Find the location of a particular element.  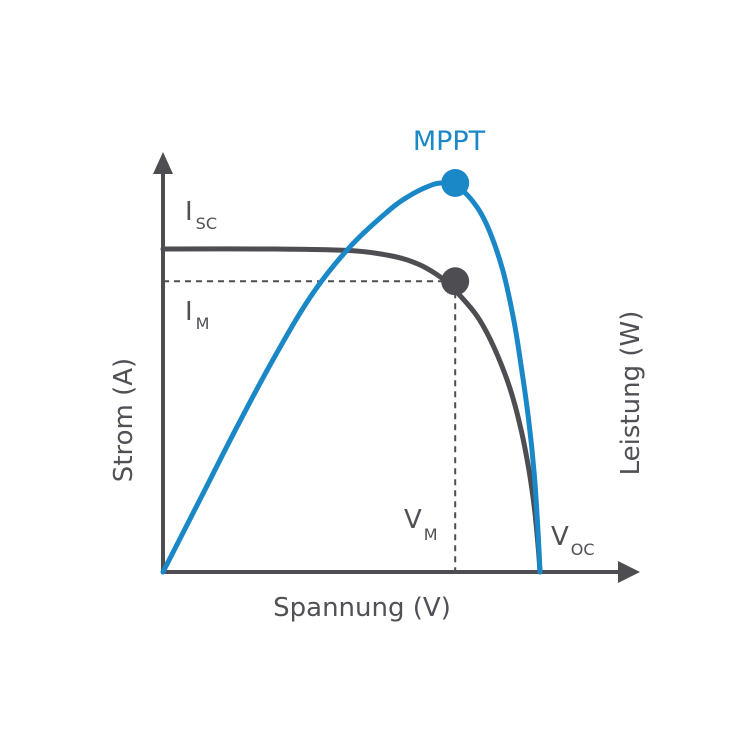

mppt-label: MPPT is located at coordinates (449, 141).